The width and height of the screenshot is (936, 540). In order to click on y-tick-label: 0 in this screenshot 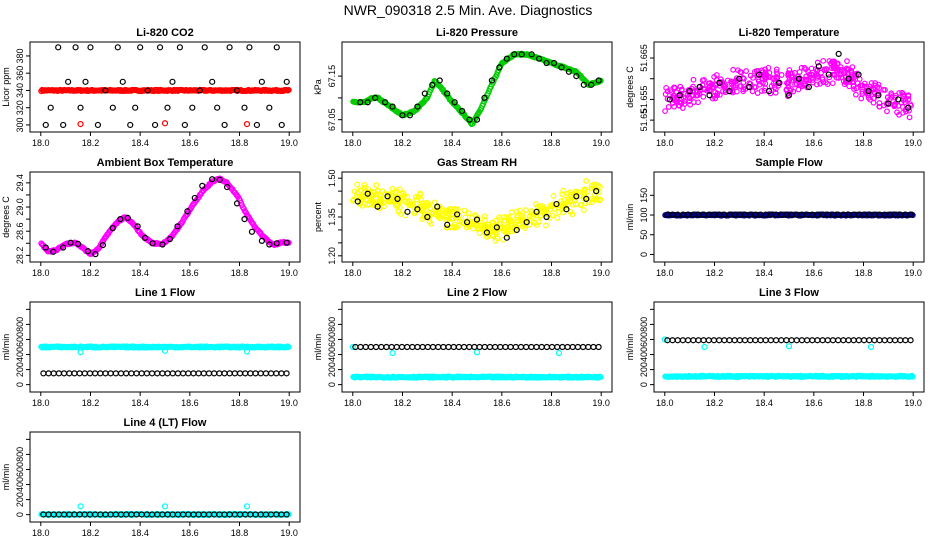, I will do `click(644, 384)`.